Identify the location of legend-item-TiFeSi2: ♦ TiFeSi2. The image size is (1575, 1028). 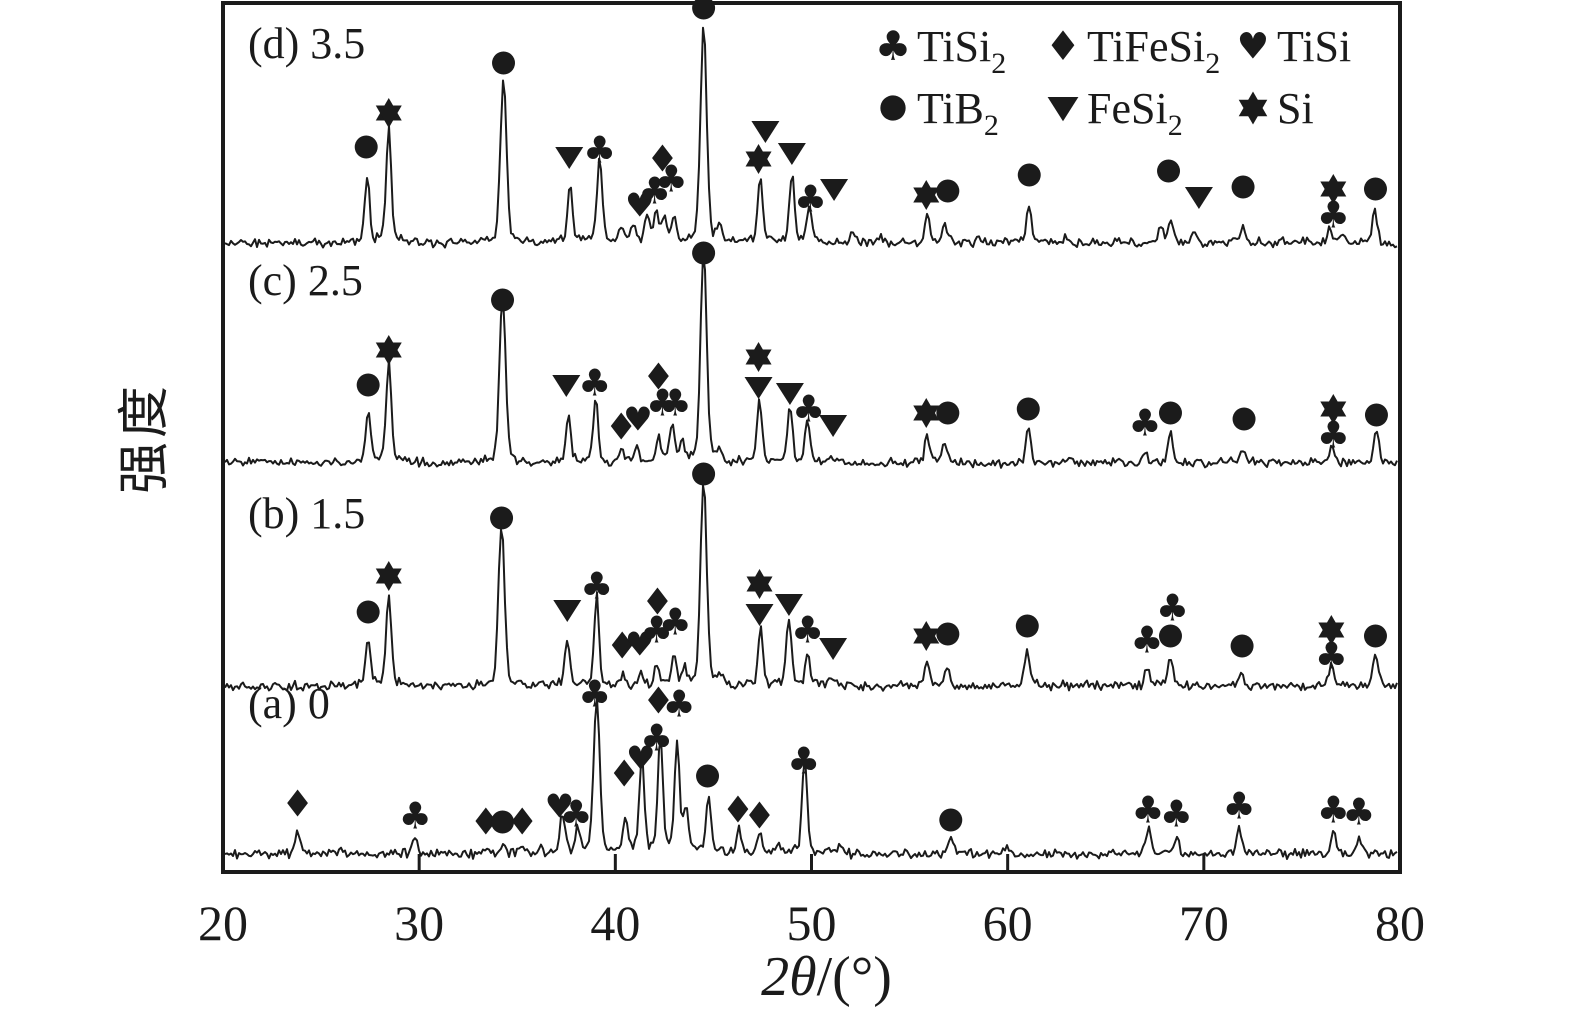
(1132, 51).